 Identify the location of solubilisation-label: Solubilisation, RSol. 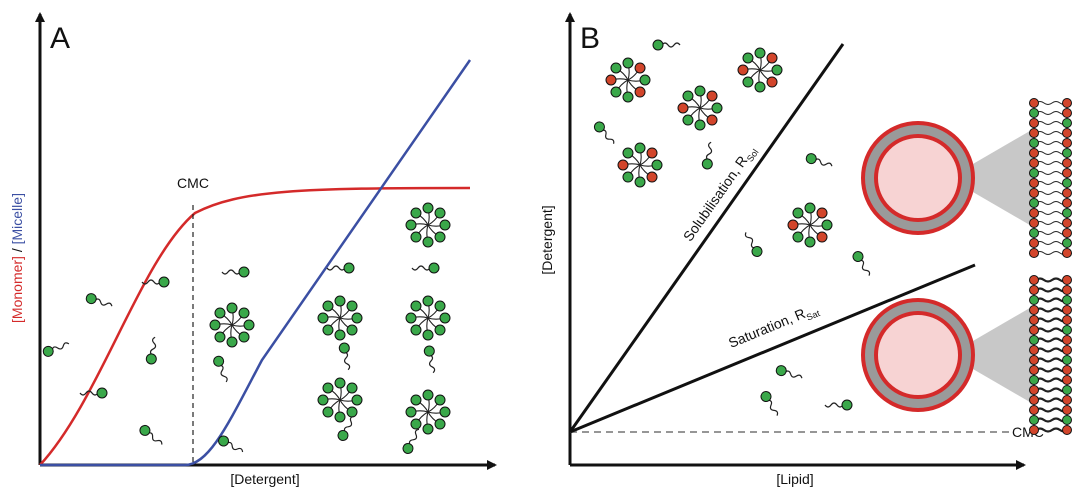
(720, 194).